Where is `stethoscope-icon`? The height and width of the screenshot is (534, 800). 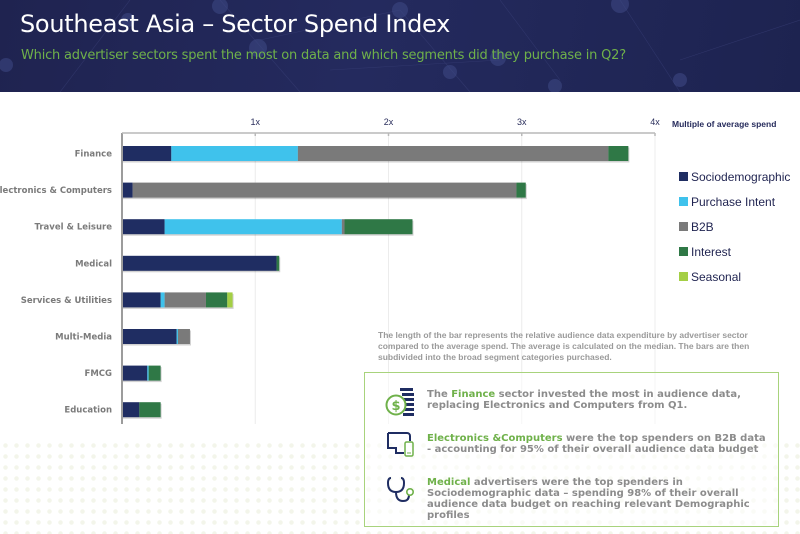
stethoscope-icon is located at coordinates (400, 490).